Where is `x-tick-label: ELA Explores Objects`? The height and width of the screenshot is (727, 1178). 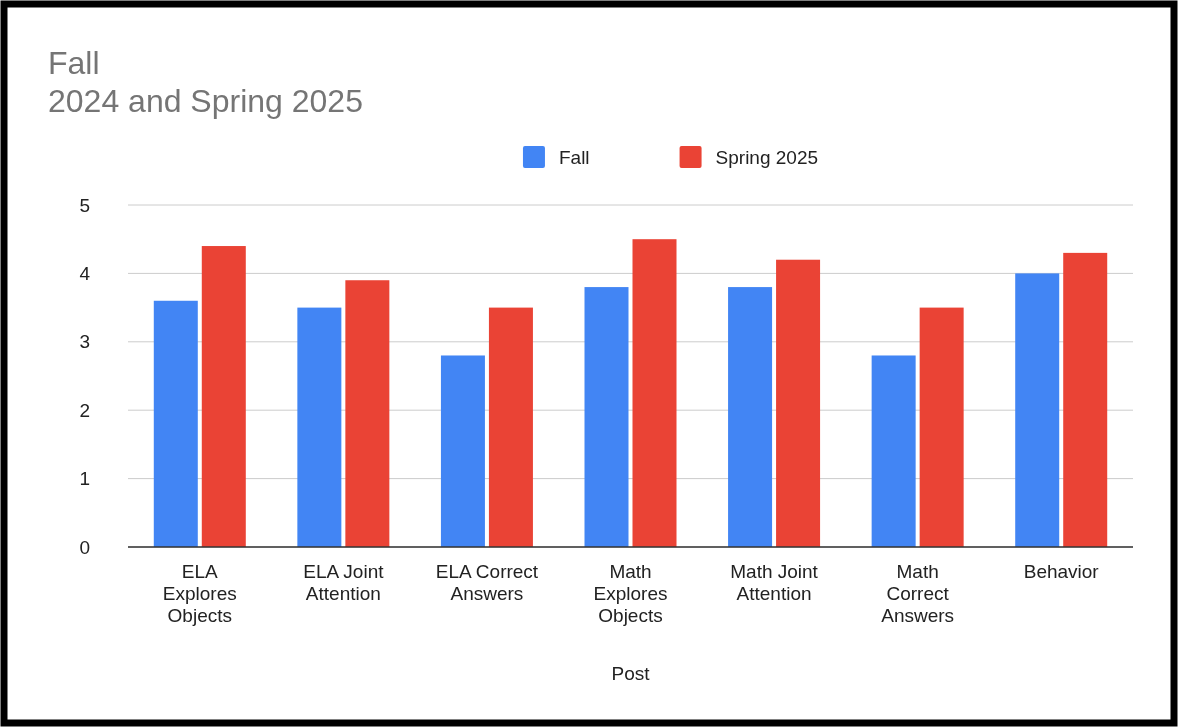 x-tick-label: ELA Explores Objects is located at coordinates (199, 593).